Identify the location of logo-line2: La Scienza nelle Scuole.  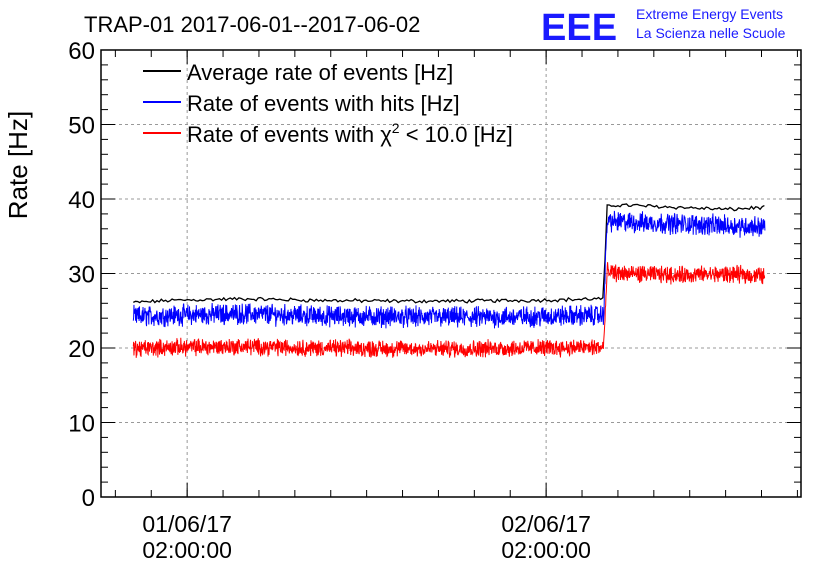
(711, 33).